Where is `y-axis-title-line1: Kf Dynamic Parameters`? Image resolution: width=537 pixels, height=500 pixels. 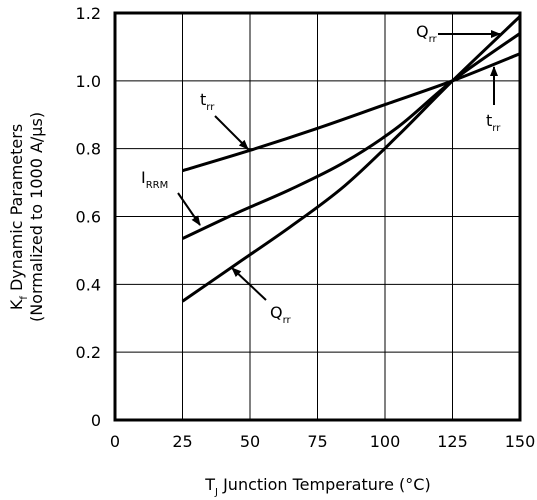
y-axis-title-line1: Kf Dynamic Parameters is located at coordinates (18, 217).